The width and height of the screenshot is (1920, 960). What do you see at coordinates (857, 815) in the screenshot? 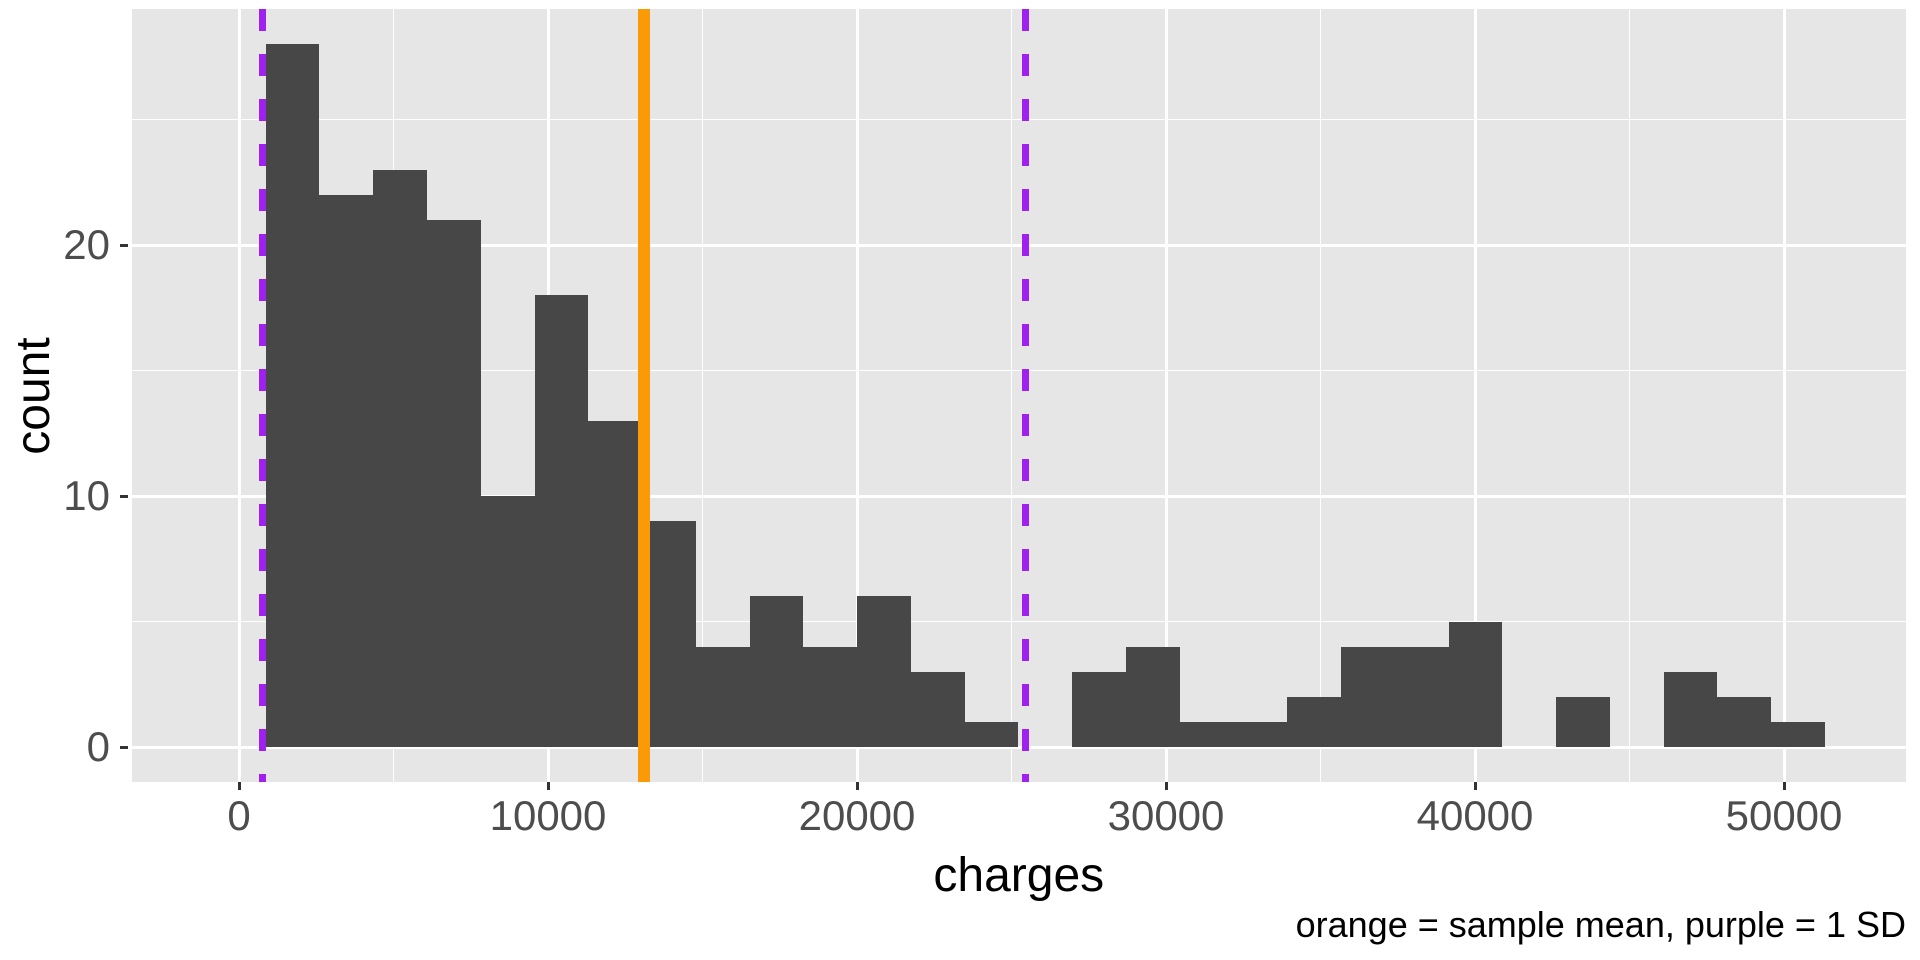
I see `x-tick-label: 20000` at bounding box center [857, 815].